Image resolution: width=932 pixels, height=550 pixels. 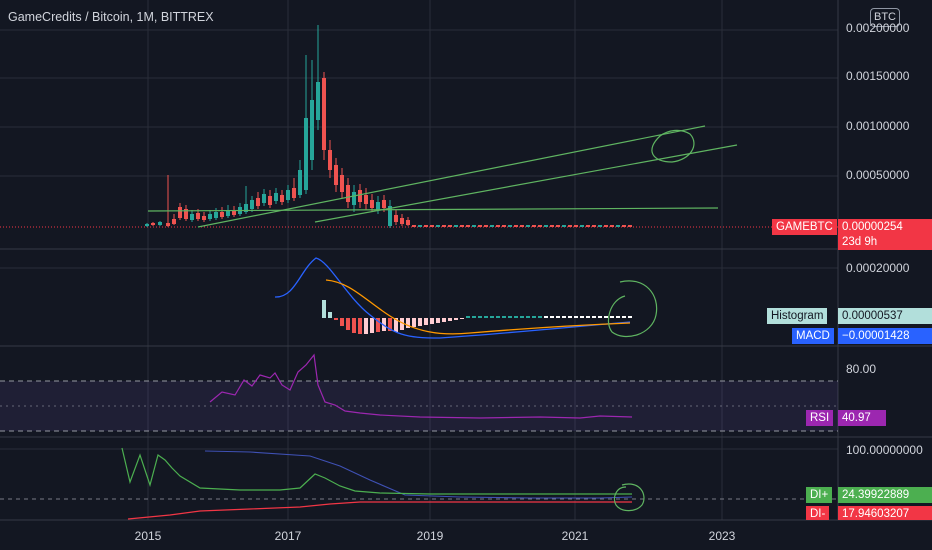 I want to click on price-axis-label: 0.00150000, so click(x=878, y=76).